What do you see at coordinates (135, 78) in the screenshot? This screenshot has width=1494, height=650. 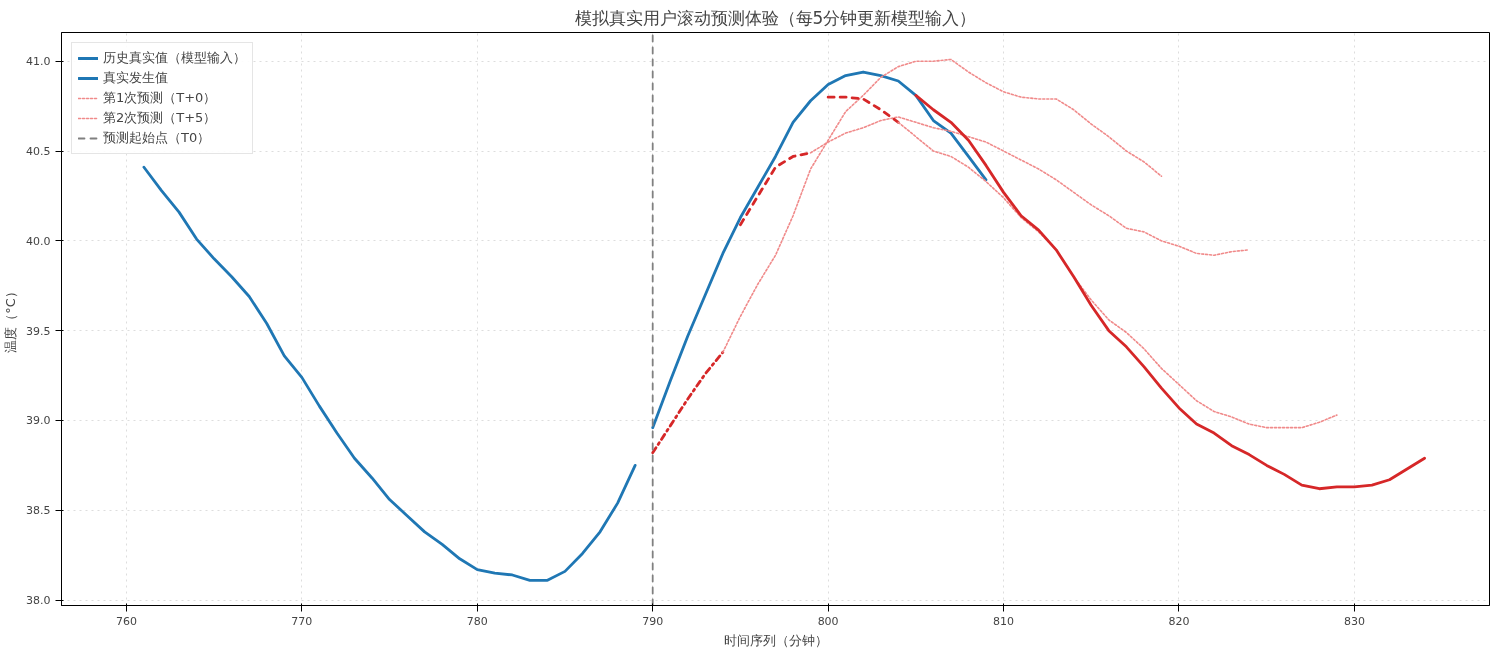 I see `legend-label: 真实发生值` at bounding box center [135, 78].